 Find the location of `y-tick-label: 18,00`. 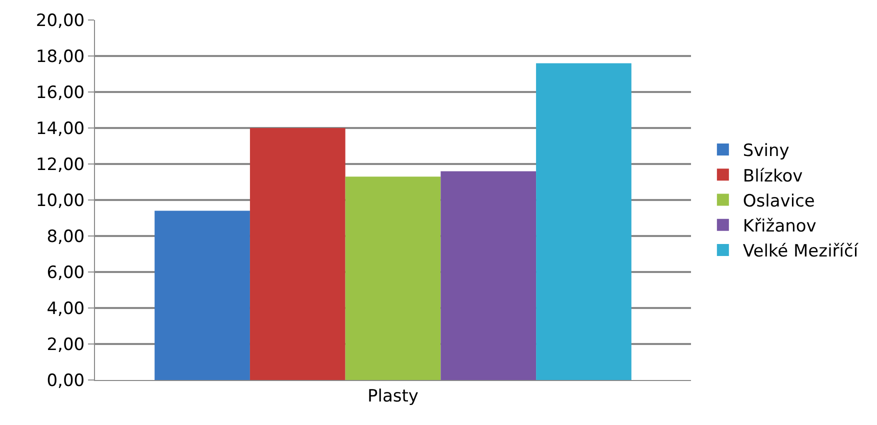

y-tick-label: 18,00 is located at coordinates (60, 56).